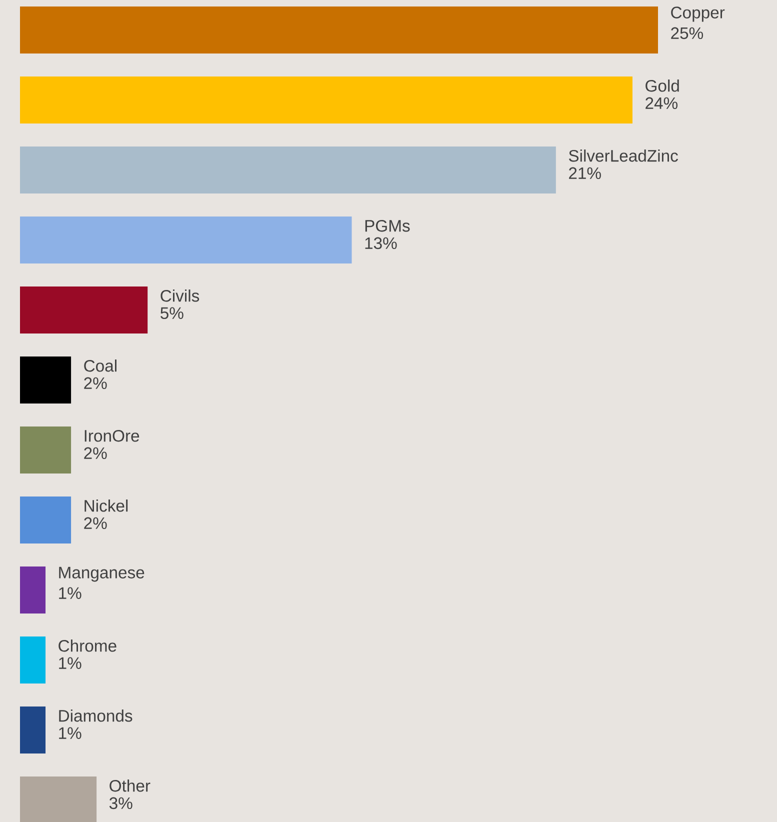  Describe the element at coordinates (687, 33) in the screenshot. I see `data-label: 25%` at that location.